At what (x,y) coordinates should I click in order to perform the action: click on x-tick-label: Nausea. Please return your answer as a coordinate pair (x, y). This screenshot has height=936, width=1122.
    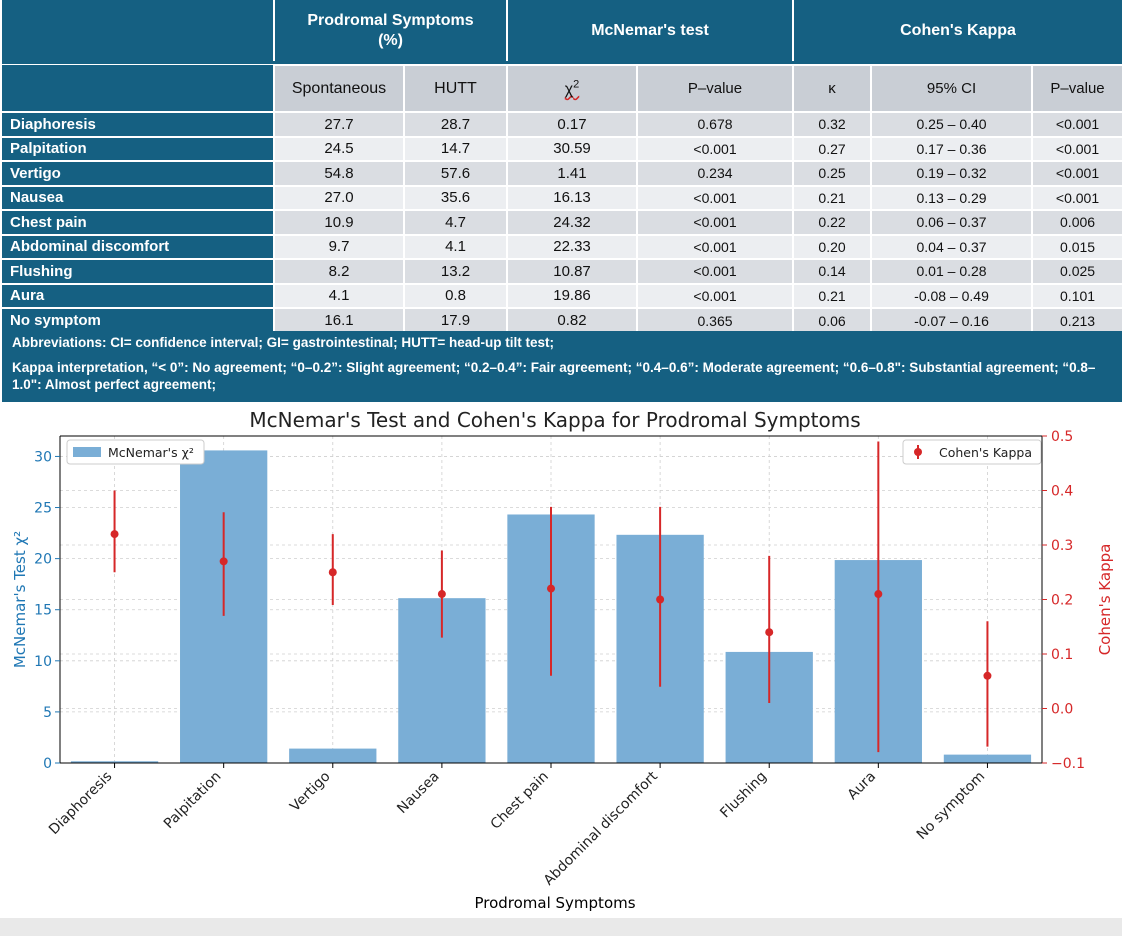
    Looking at the image, I should click on (418, 793).